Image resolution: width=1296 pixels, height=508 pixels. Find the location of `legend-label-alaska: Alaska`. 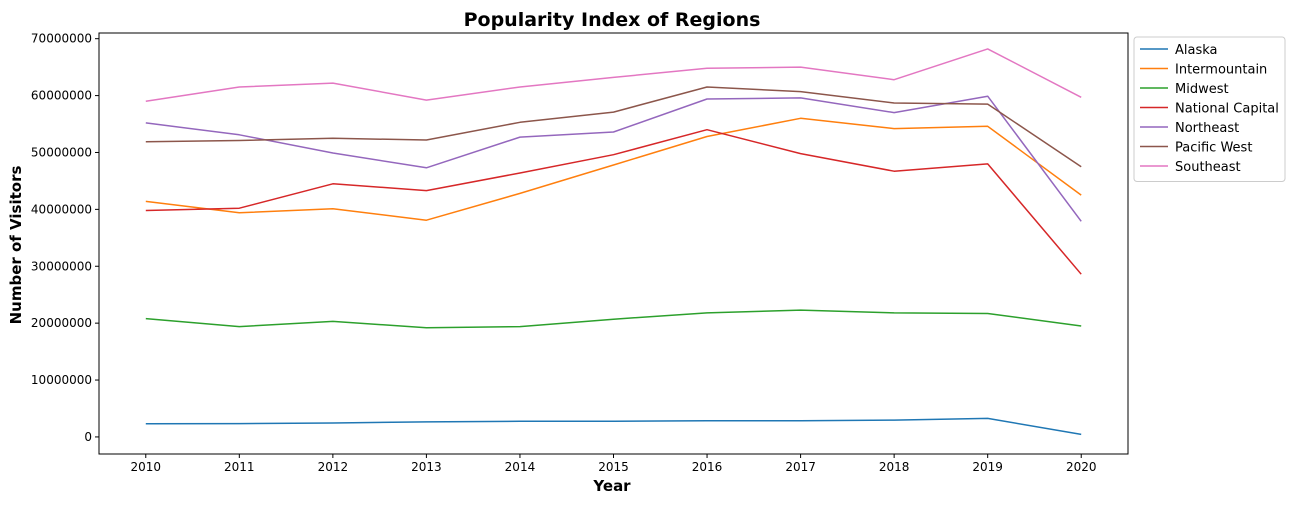

legend-label-alaska: Alaska is located at coordinates (1196, 50).